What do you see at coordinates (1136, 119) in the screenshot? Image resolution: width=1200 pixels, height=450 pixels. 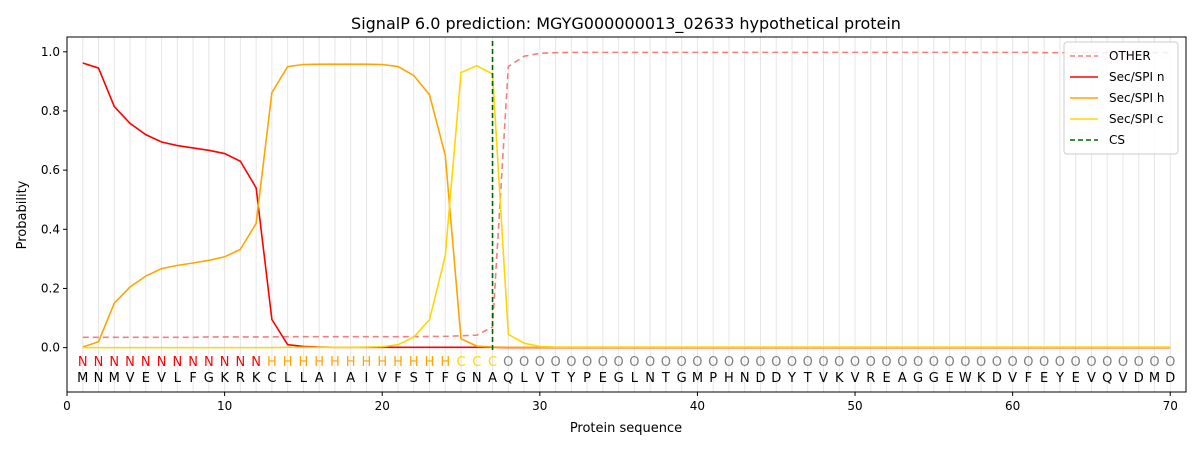 I see `legend-label: Sec/SPI c` at bounding box center [1136, 119].